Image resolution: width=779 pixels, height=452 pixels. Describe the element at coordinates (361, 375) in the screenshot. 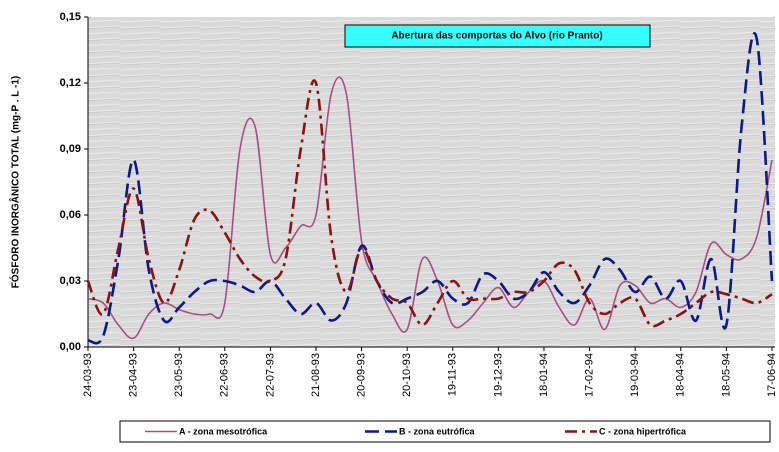

I see `x-tick-label: 20-09-93` at that location.